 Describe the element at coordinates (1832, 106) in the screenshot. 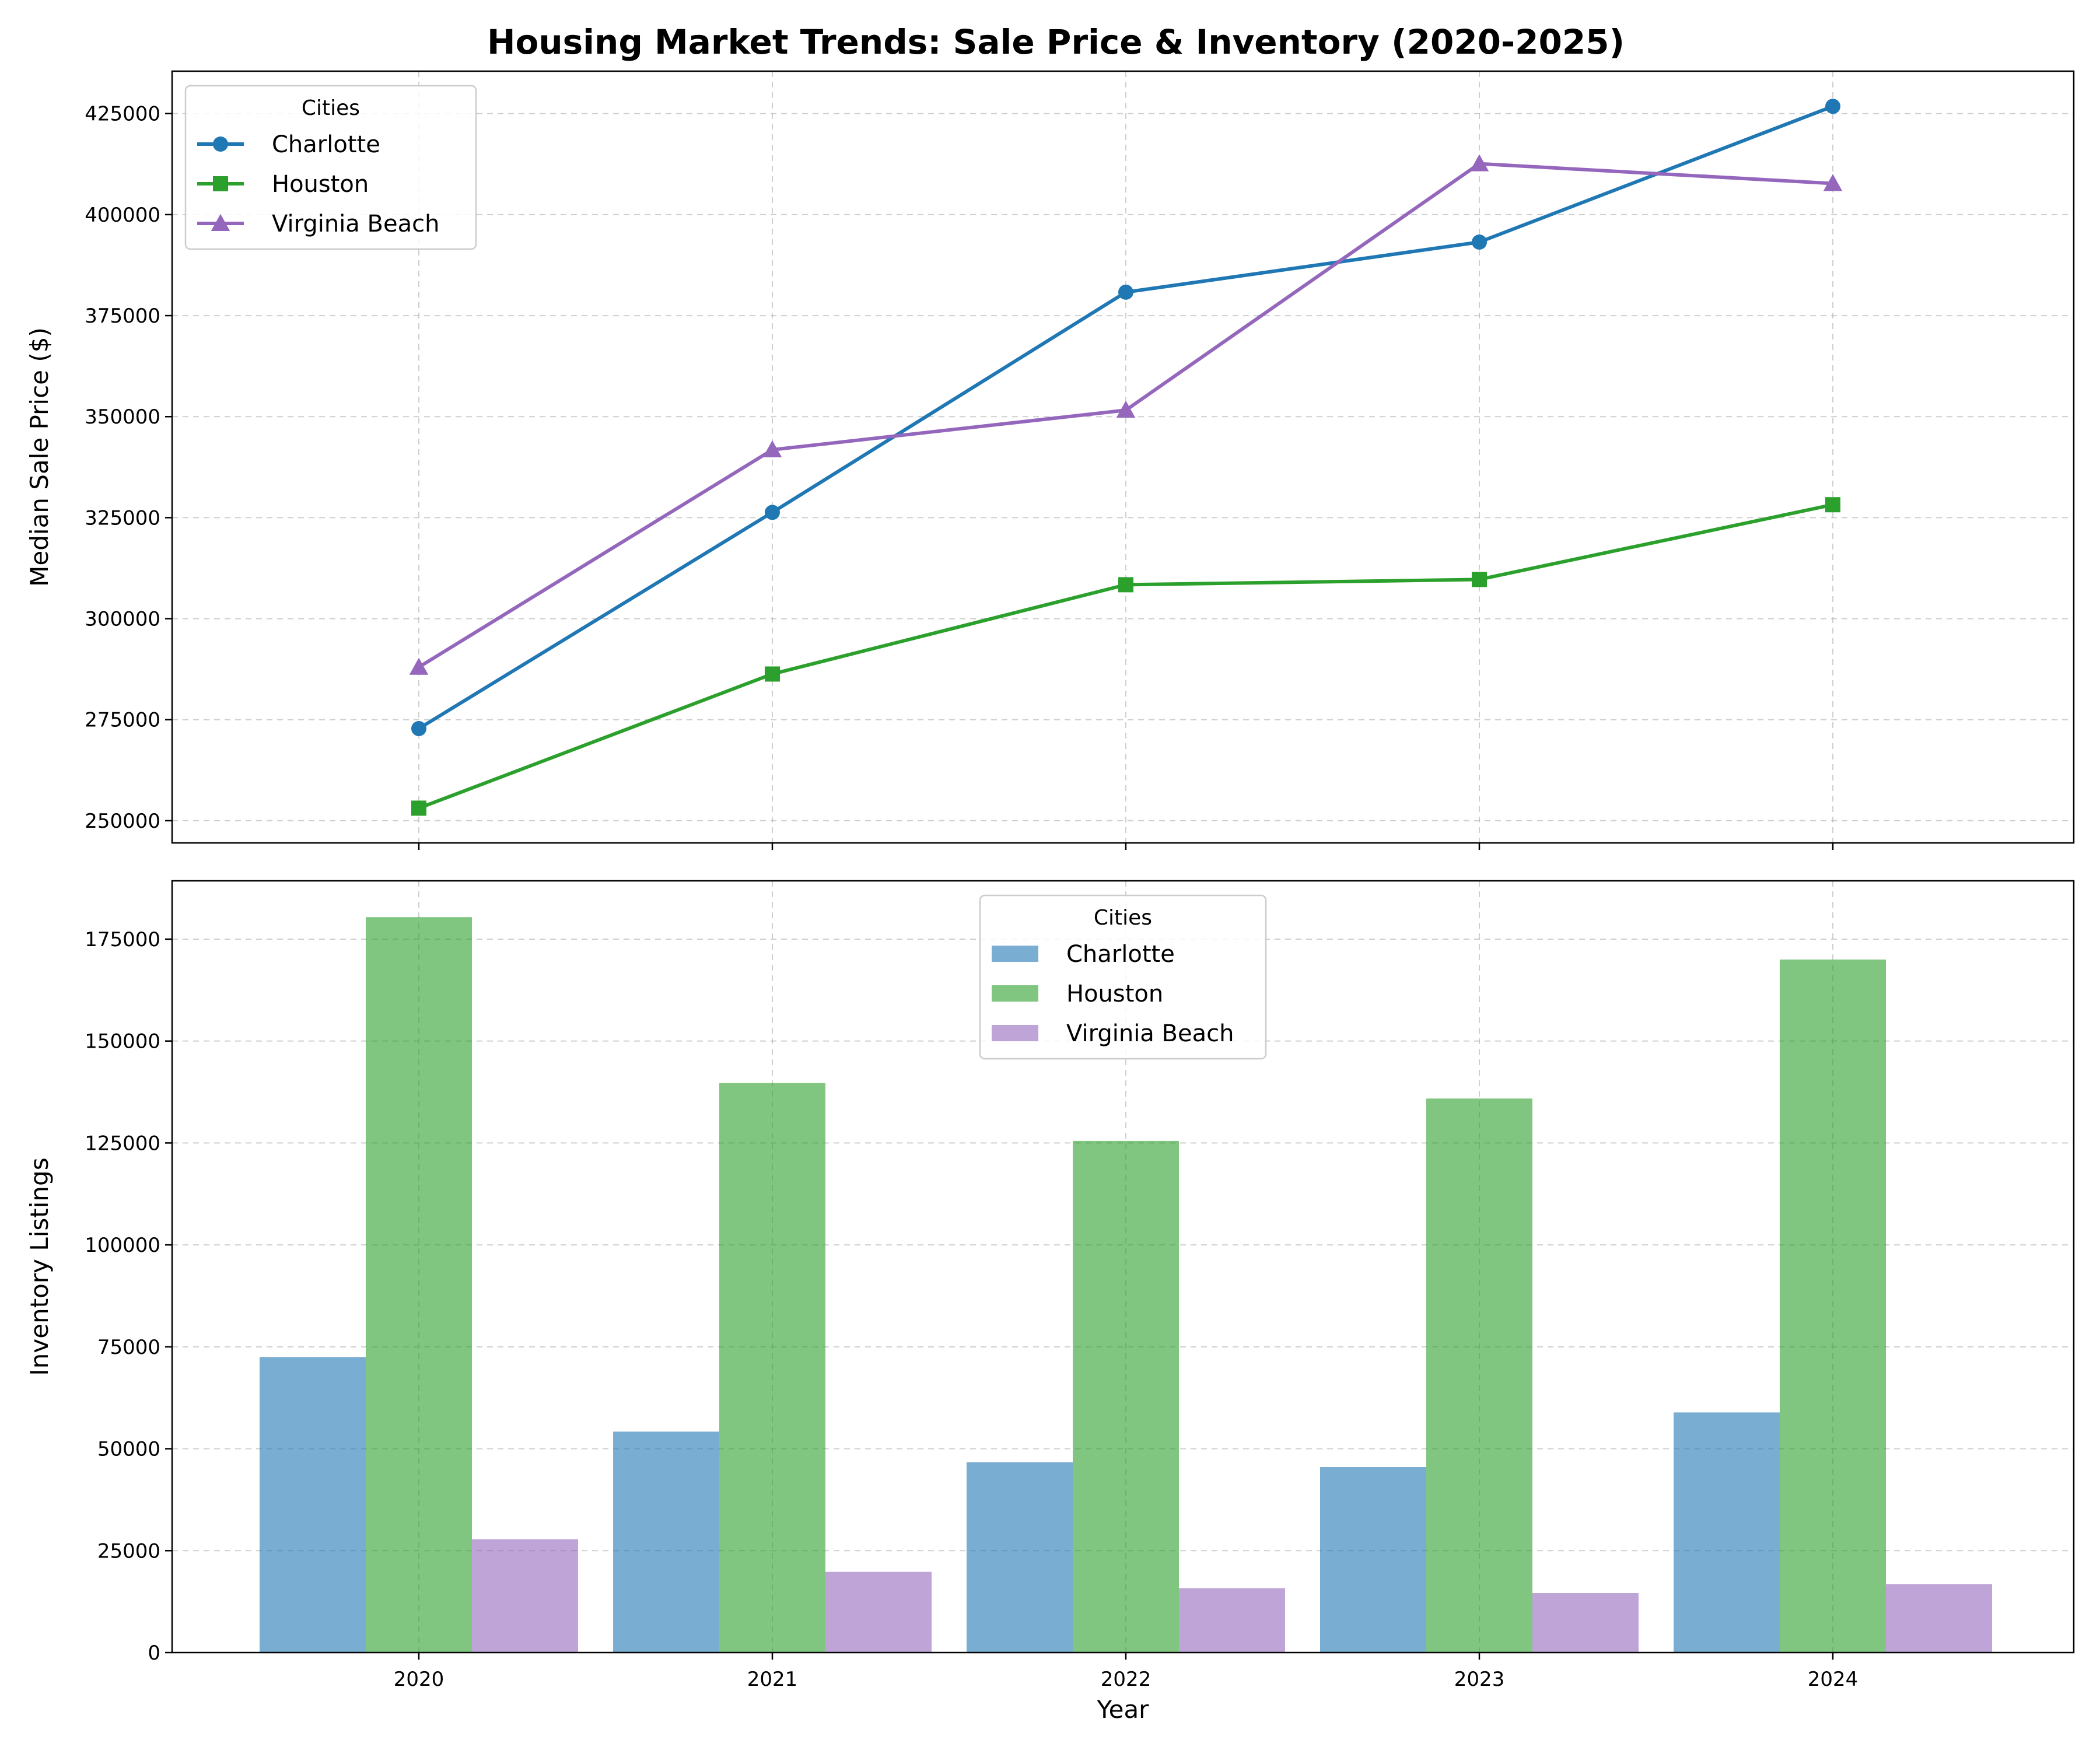

I see `point-charlotte-2024` at that location.